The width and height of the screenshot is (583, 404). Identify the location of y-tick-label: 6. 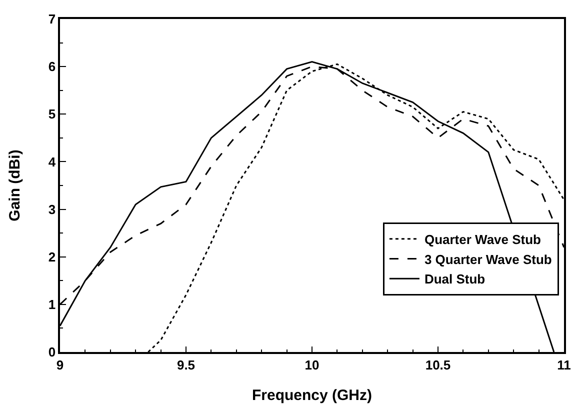
(52, 66).